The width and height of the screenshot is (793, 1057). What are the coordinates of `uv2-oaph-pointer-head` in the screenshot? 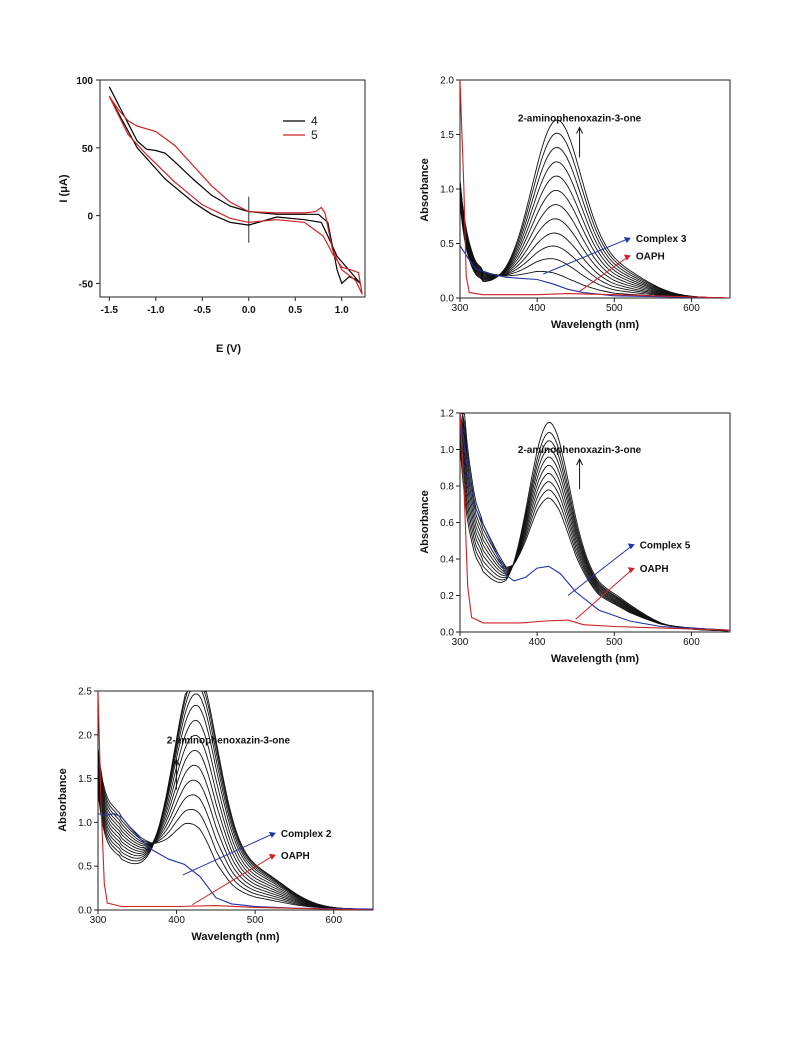 It's located at (272, 856).